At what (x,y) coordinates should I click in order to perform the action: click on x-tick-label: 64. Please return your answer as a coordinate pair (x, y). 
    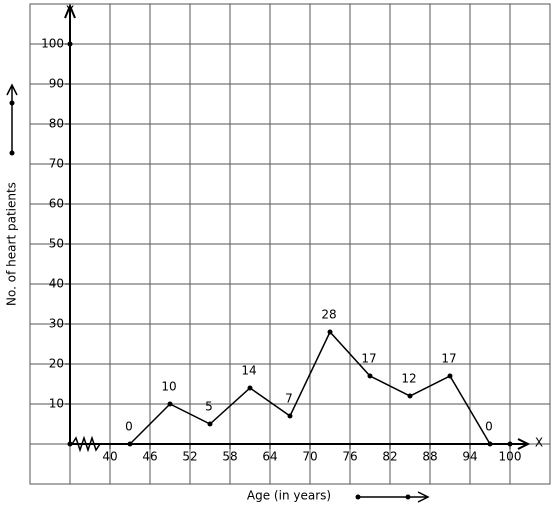
    Looking at the image, I should click on (269, 457).